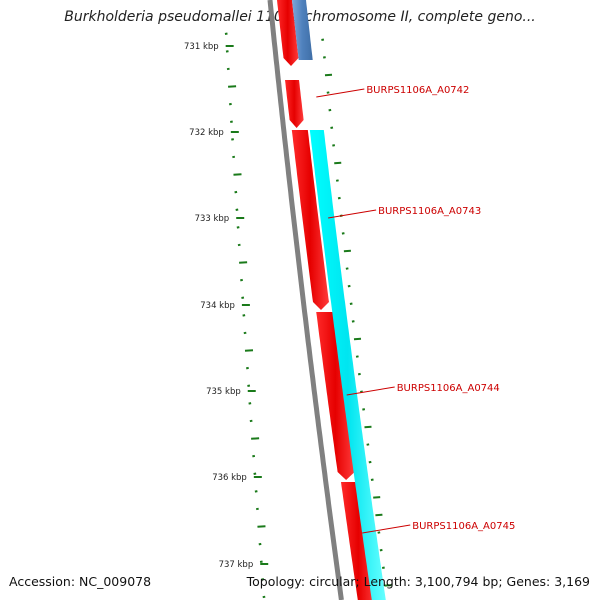  Describe the element at coordinates (302, 30) in the screenshot. I see `other-feature-segment` at that location.